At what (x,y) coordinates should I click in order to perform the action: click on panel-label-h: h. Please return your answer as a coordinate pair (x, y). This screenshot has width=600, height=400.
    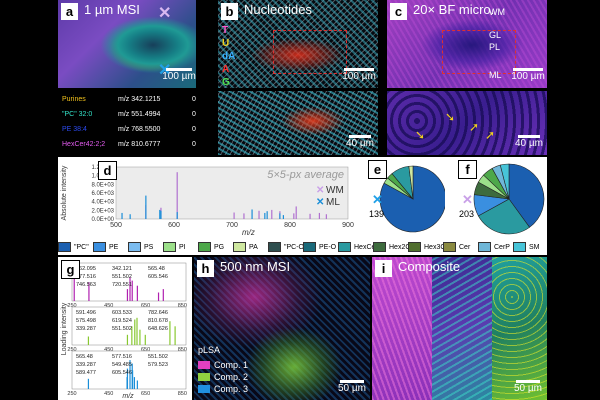
    Looking at the image, I should click on (205, 268).